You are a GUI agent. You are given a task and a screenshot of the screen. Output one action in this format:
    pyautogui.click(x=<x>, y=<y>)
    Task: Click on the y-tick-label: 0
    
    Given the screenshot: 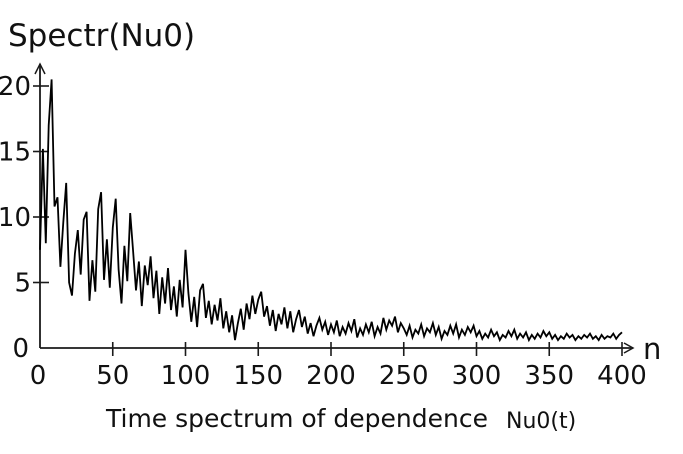 What is the action you would take?
    pyautogui.click(x=20, y=349)
    